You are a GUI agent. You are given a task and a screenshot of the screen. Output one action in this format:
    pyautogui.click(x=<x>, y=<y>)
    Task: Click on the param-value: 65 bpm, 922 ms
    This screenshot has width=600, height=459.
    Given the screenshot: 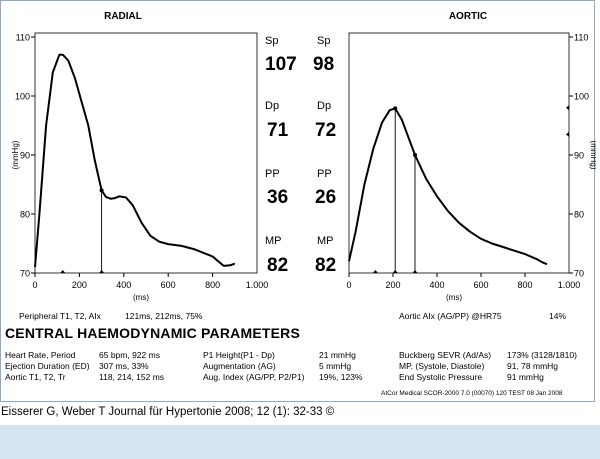 What is the action you would take?
    pyautogui.click(x=129, y=355)
    